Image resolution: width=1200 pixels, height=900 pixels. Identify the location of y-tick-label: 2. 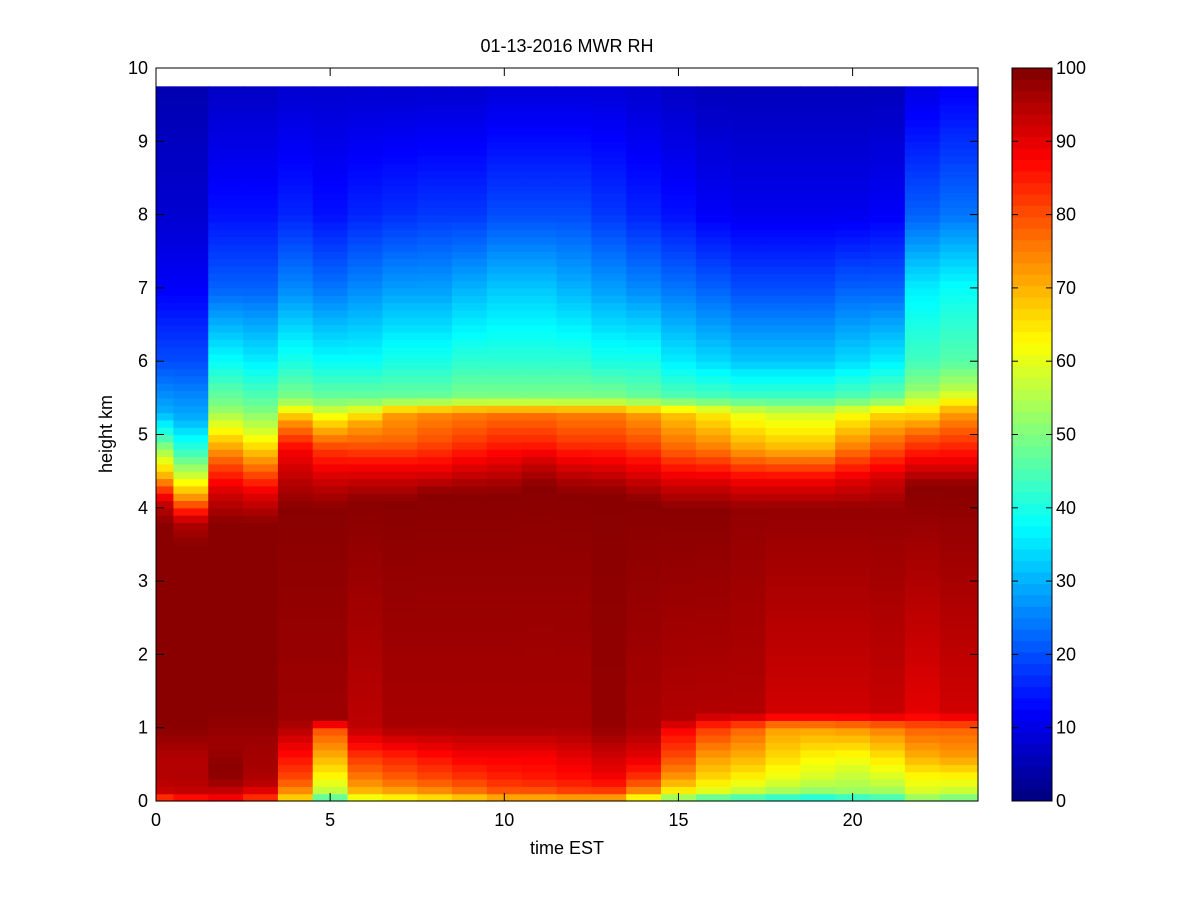
(143, 654).